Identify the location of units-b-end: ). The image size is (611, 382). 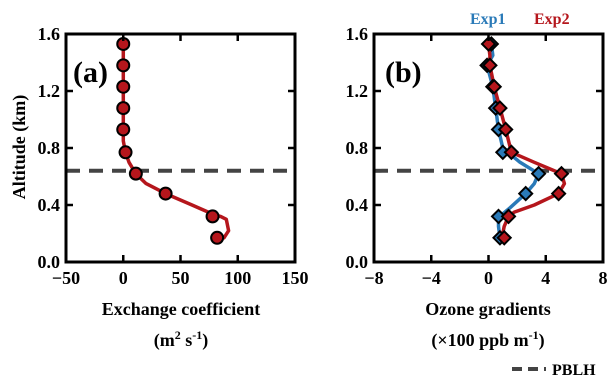
(542, 340).